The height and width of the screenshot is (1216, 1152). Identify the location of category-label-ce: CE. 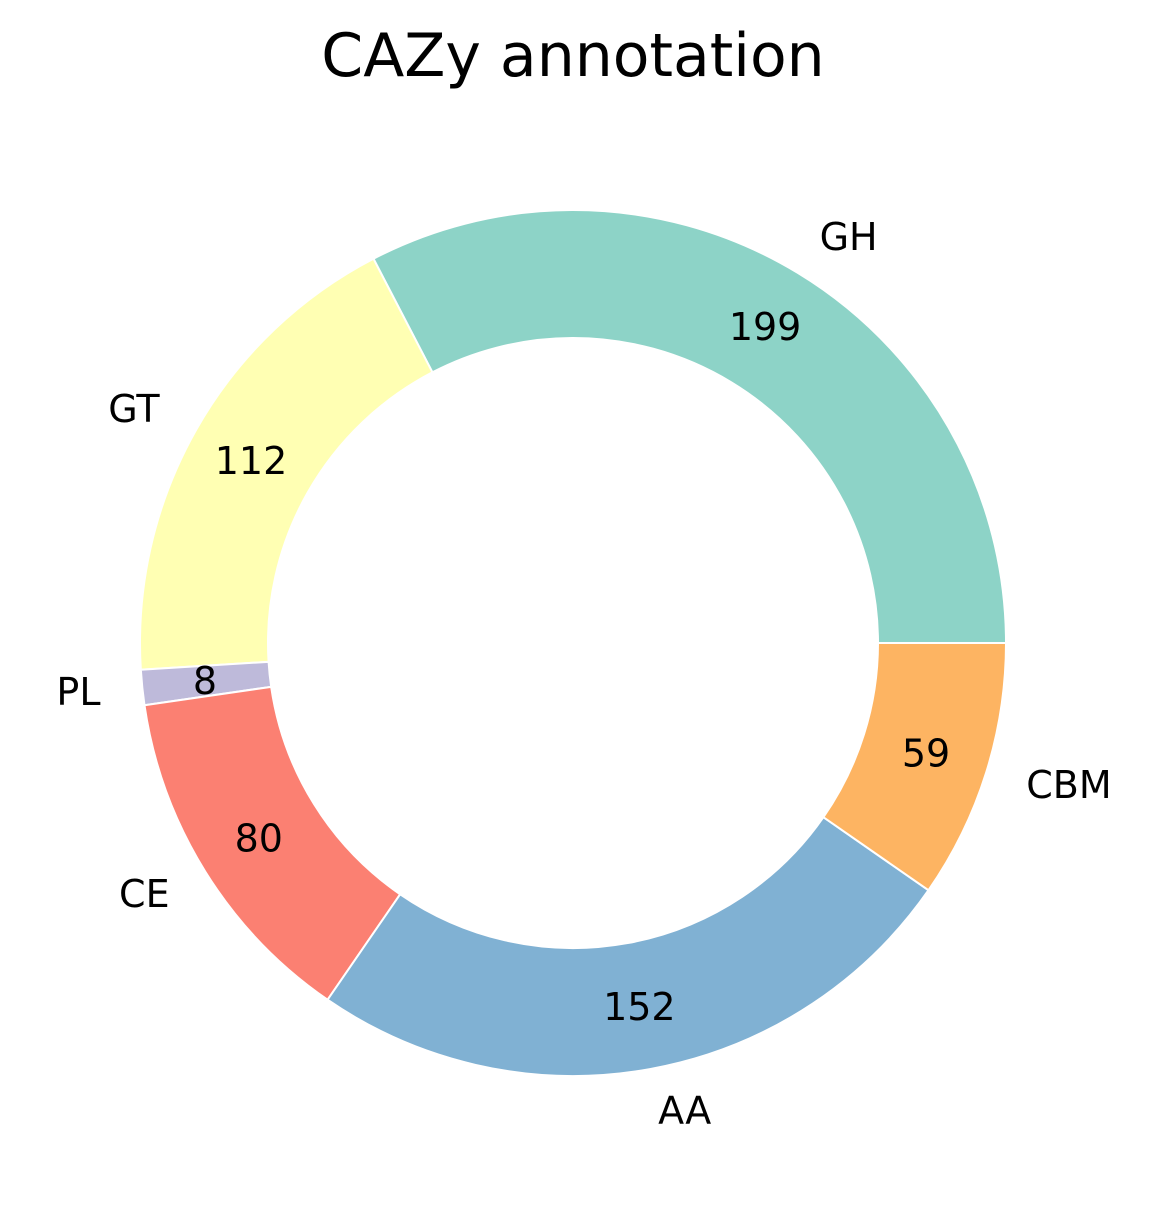
(144, 894).